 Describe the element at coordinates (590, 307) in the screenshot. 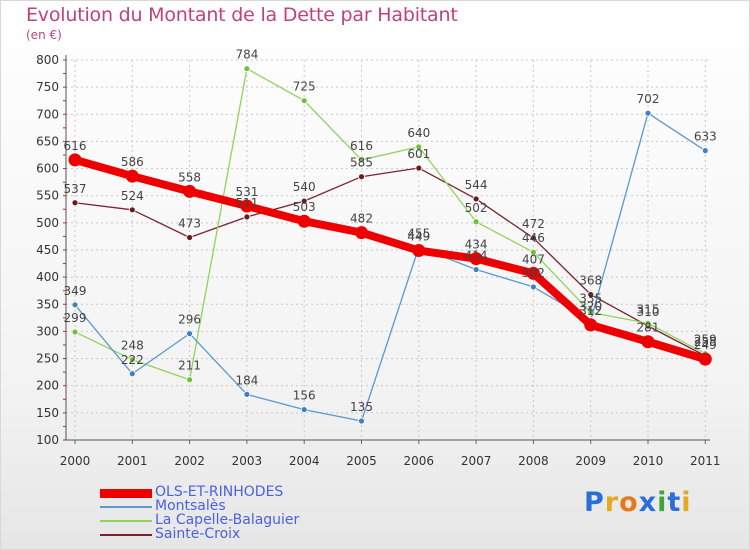

I see `data-label-montsal-s: 320` at that location.